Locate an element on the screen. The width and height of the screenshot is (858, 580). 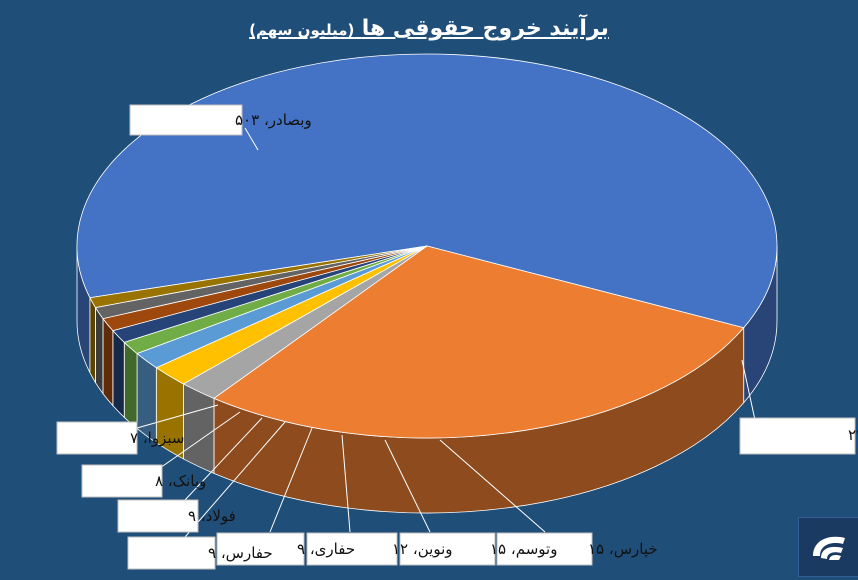
slice-9-top is located at coordinates (258, 277).